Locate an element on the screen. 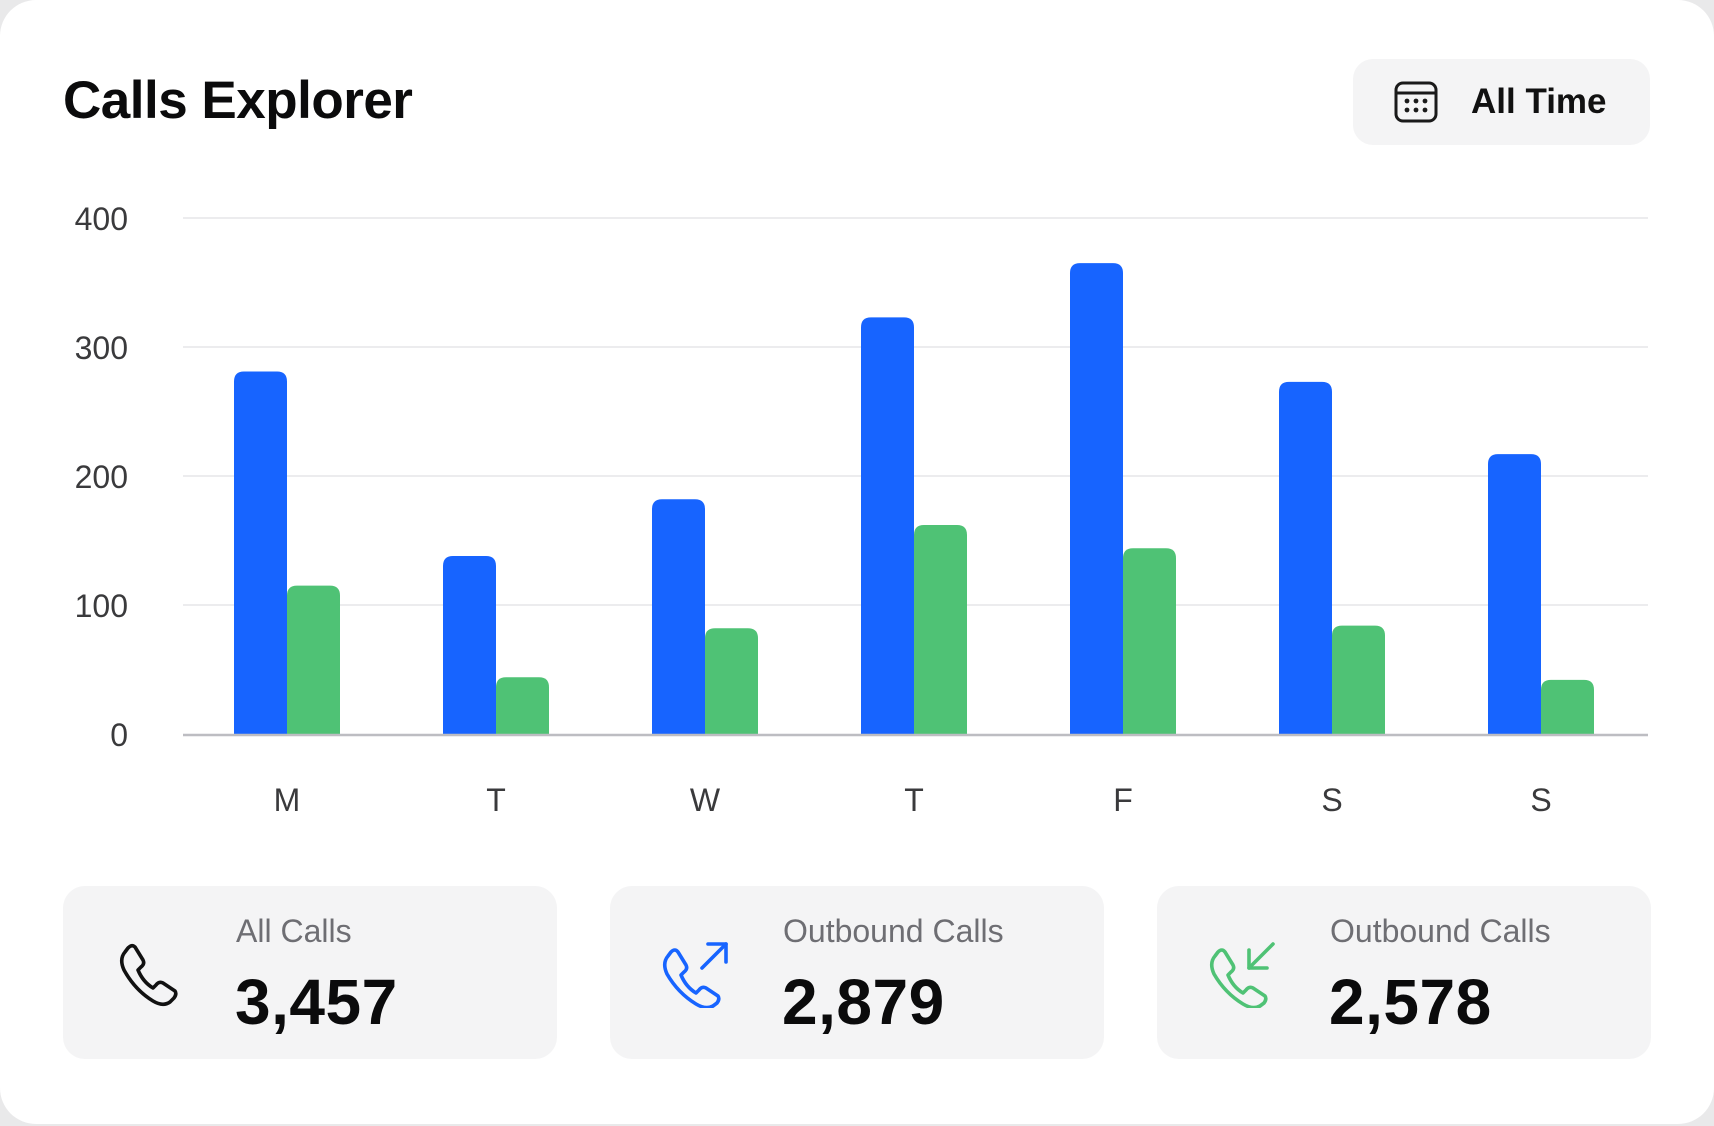 This screenshot has width=1714, height=1126. phone-icon is located at coordinates (148, 975).